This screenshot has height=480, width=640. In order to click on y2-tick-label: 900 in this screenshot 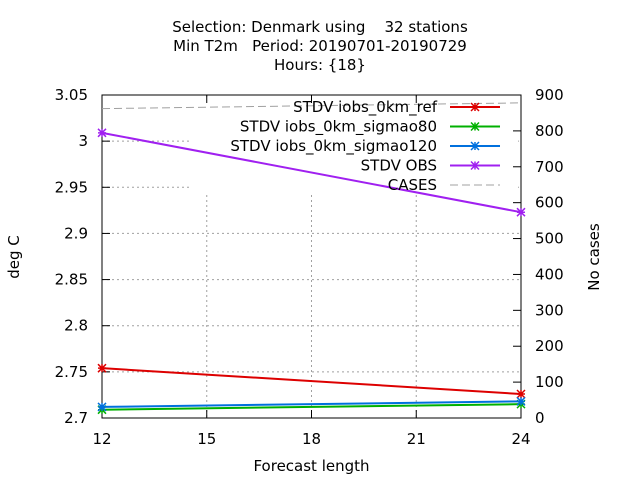, I will do `click(549, 95)`.